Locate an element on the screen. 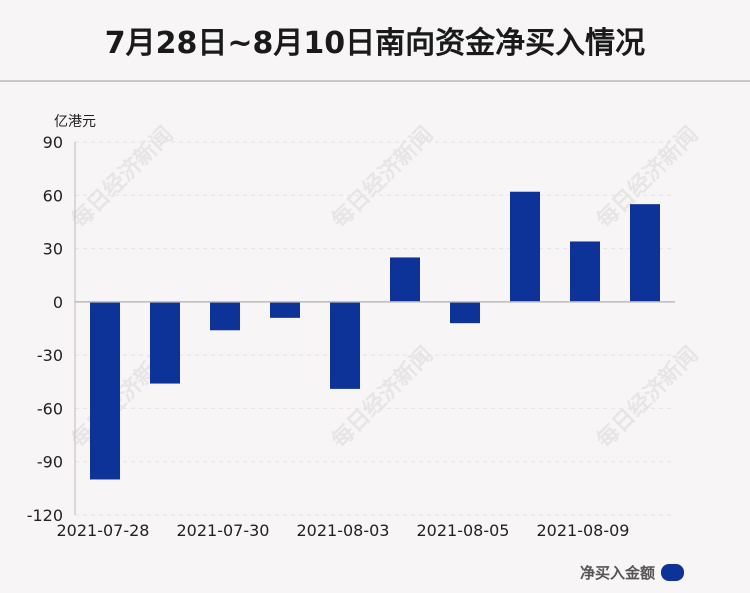  legend-swatch is located at coordinates (672, 572).